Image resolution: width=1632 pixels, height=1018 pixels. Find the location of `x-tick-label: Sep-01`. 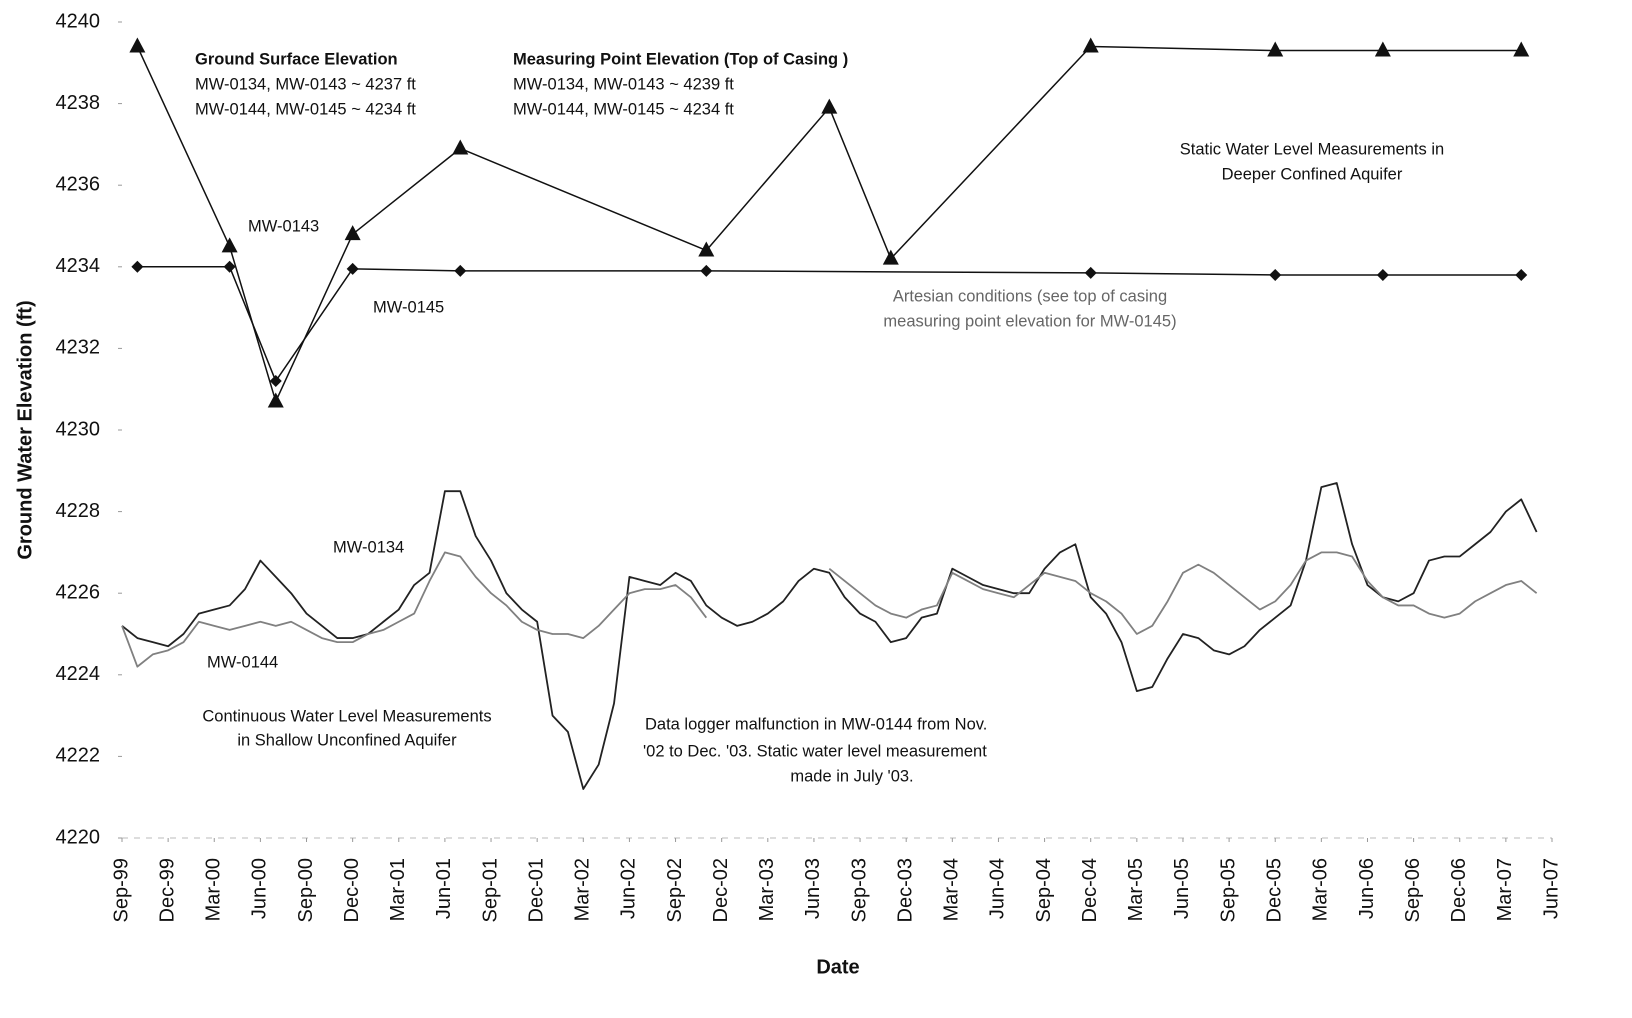

x-tick-label: Sep-01 is located at coordinates (490, 890).